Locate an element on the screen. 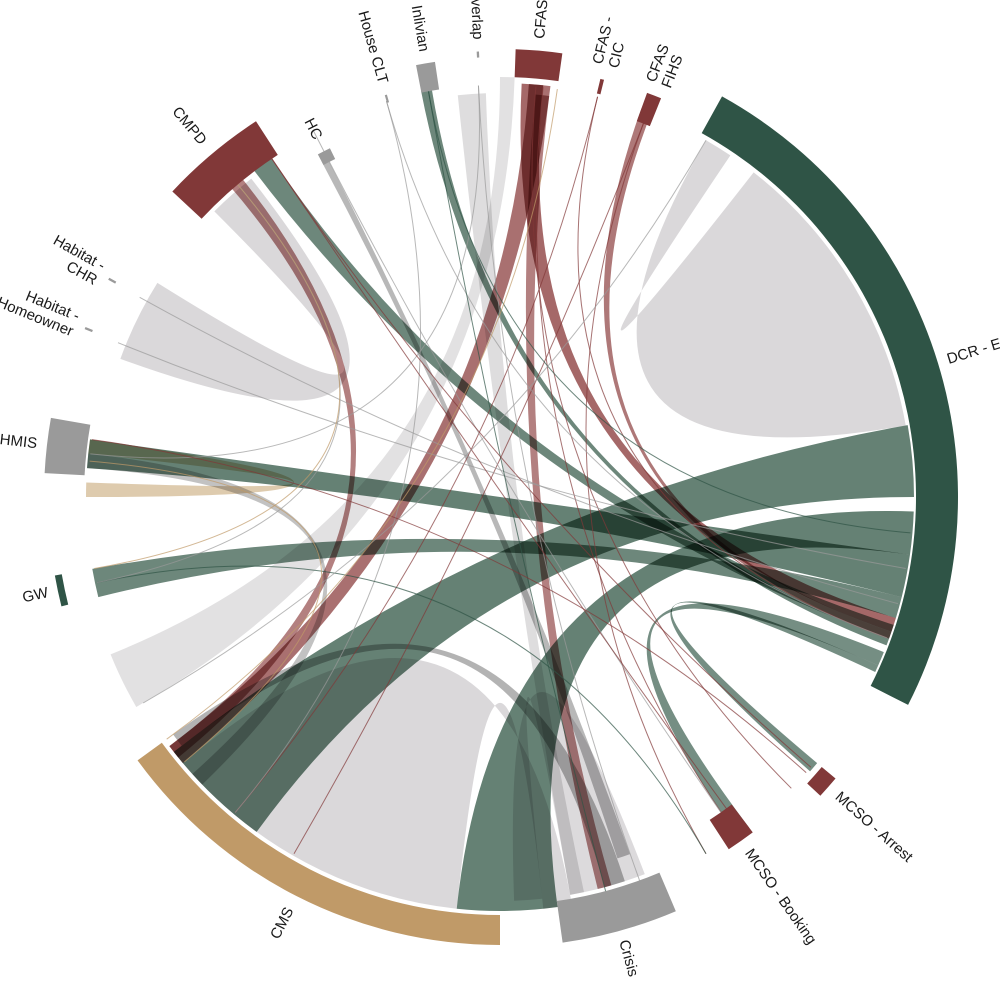 The image size is (1000, 994). segment-label-hc: HC is located at coordinates (313, 128).